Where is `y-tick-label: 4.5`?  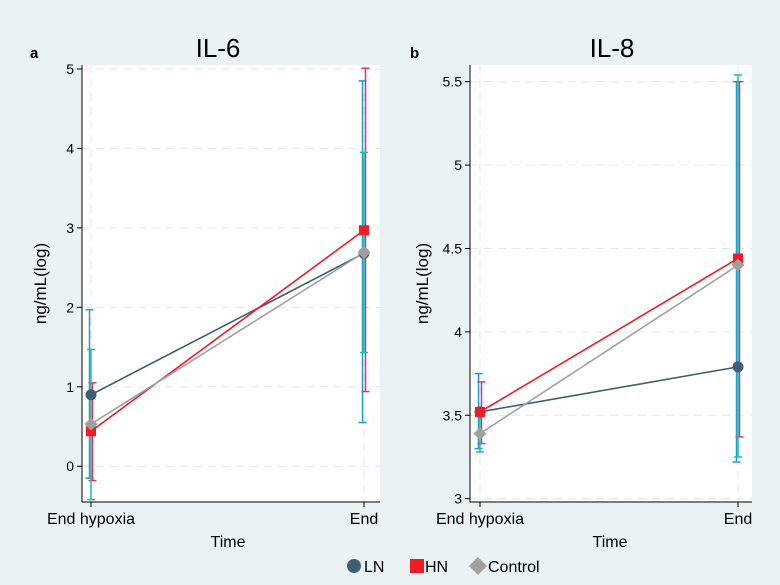 y-tick-label: 4.5 is located at coordinates (453, 248).